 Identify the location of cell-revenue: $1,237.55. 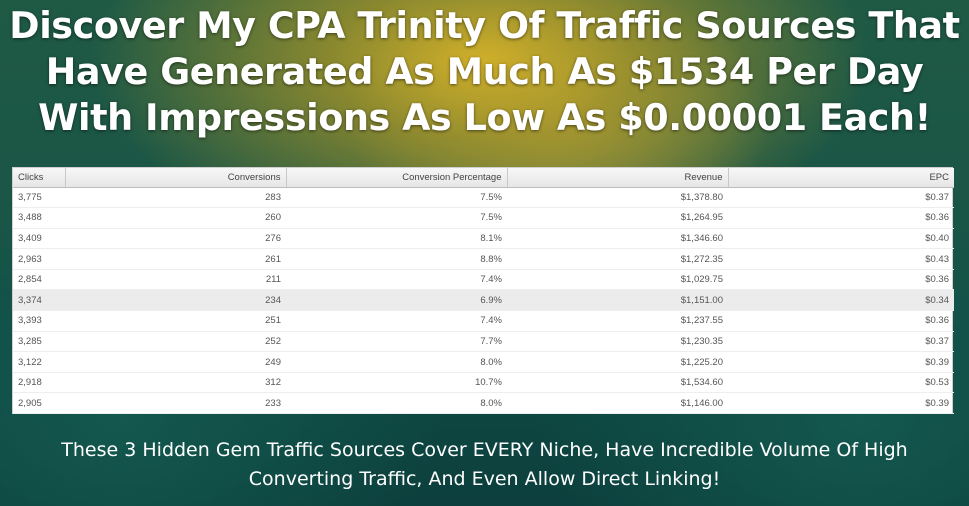
(617, 321).